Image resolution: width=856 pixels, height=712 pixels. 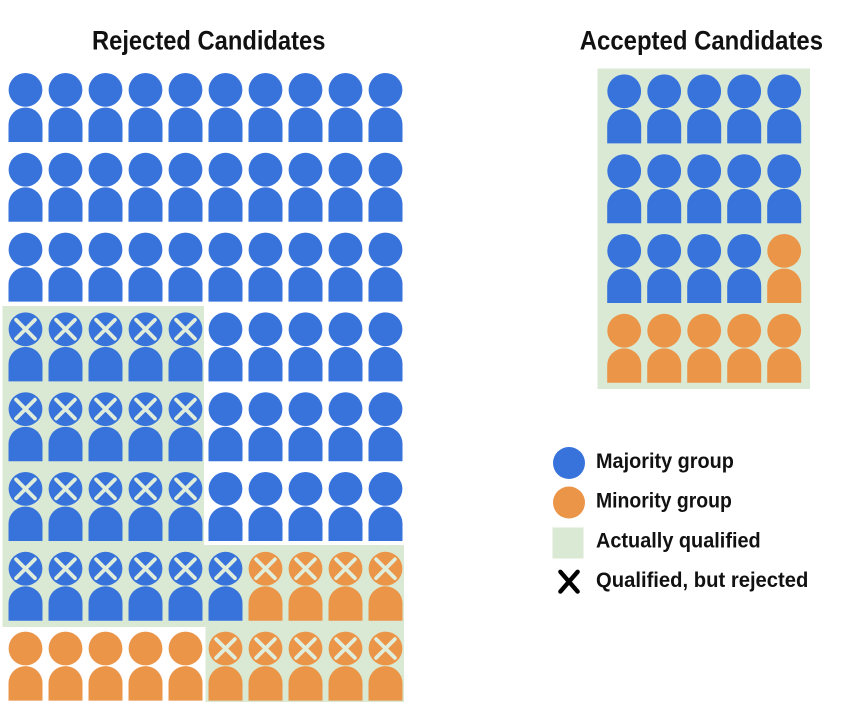 What do you see at coordinates (664, 501) in the screenshot?
I see `svg-text: Minority group` at bounding box center [664, 501].